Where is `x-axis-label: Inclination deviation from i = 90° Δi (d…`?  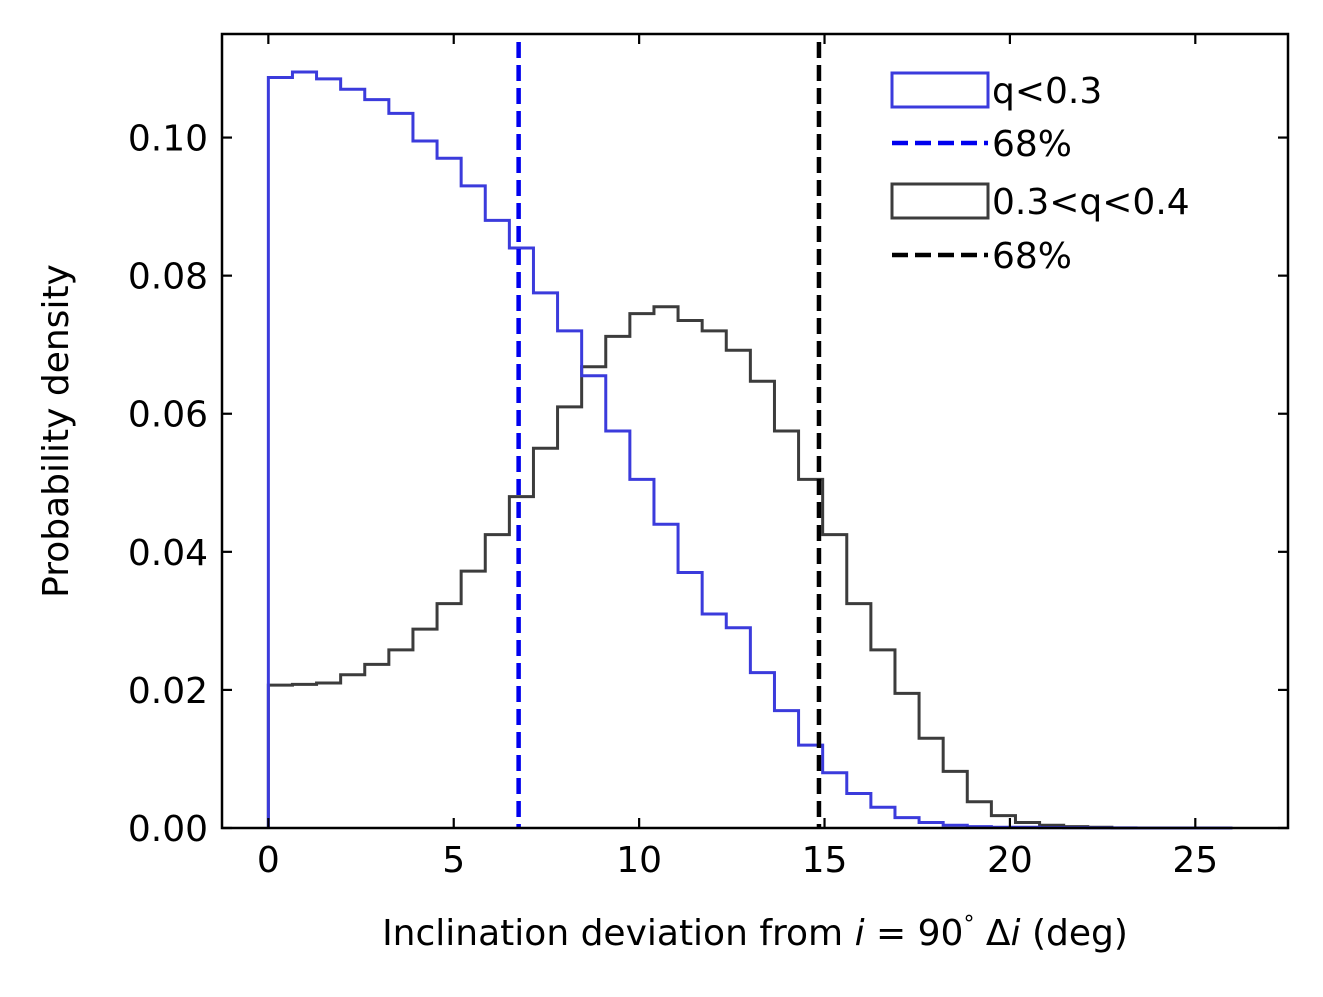
x-axis-label: Inclination deviation from i = 90° Δi (d… is located at coordinates (755, 933).